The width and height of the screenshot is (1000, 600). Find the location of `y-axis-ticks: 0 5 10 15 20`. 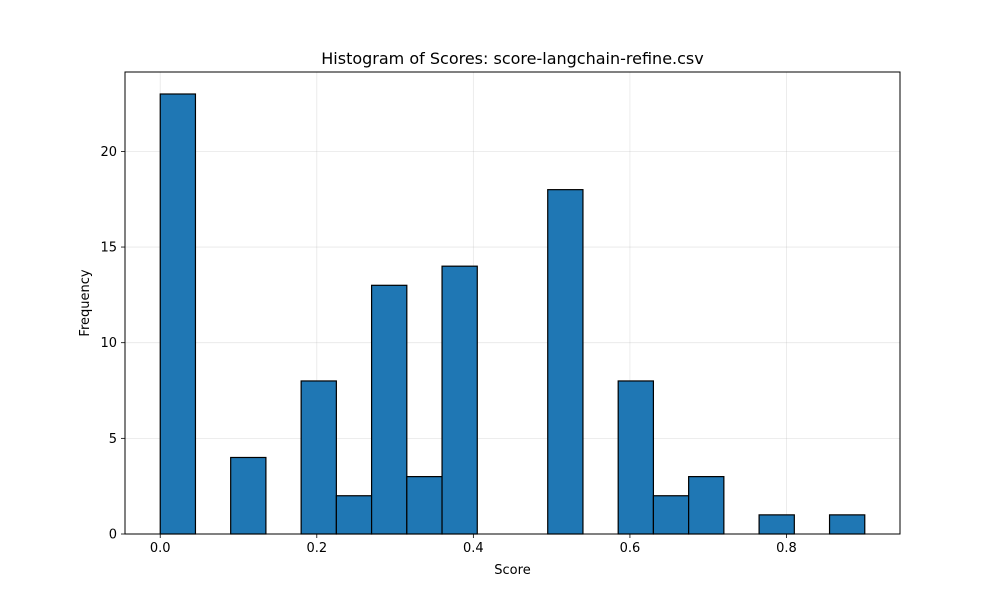

y-axis-ticks: 0 5 10 15 20 is located at coordinates (112, 344).